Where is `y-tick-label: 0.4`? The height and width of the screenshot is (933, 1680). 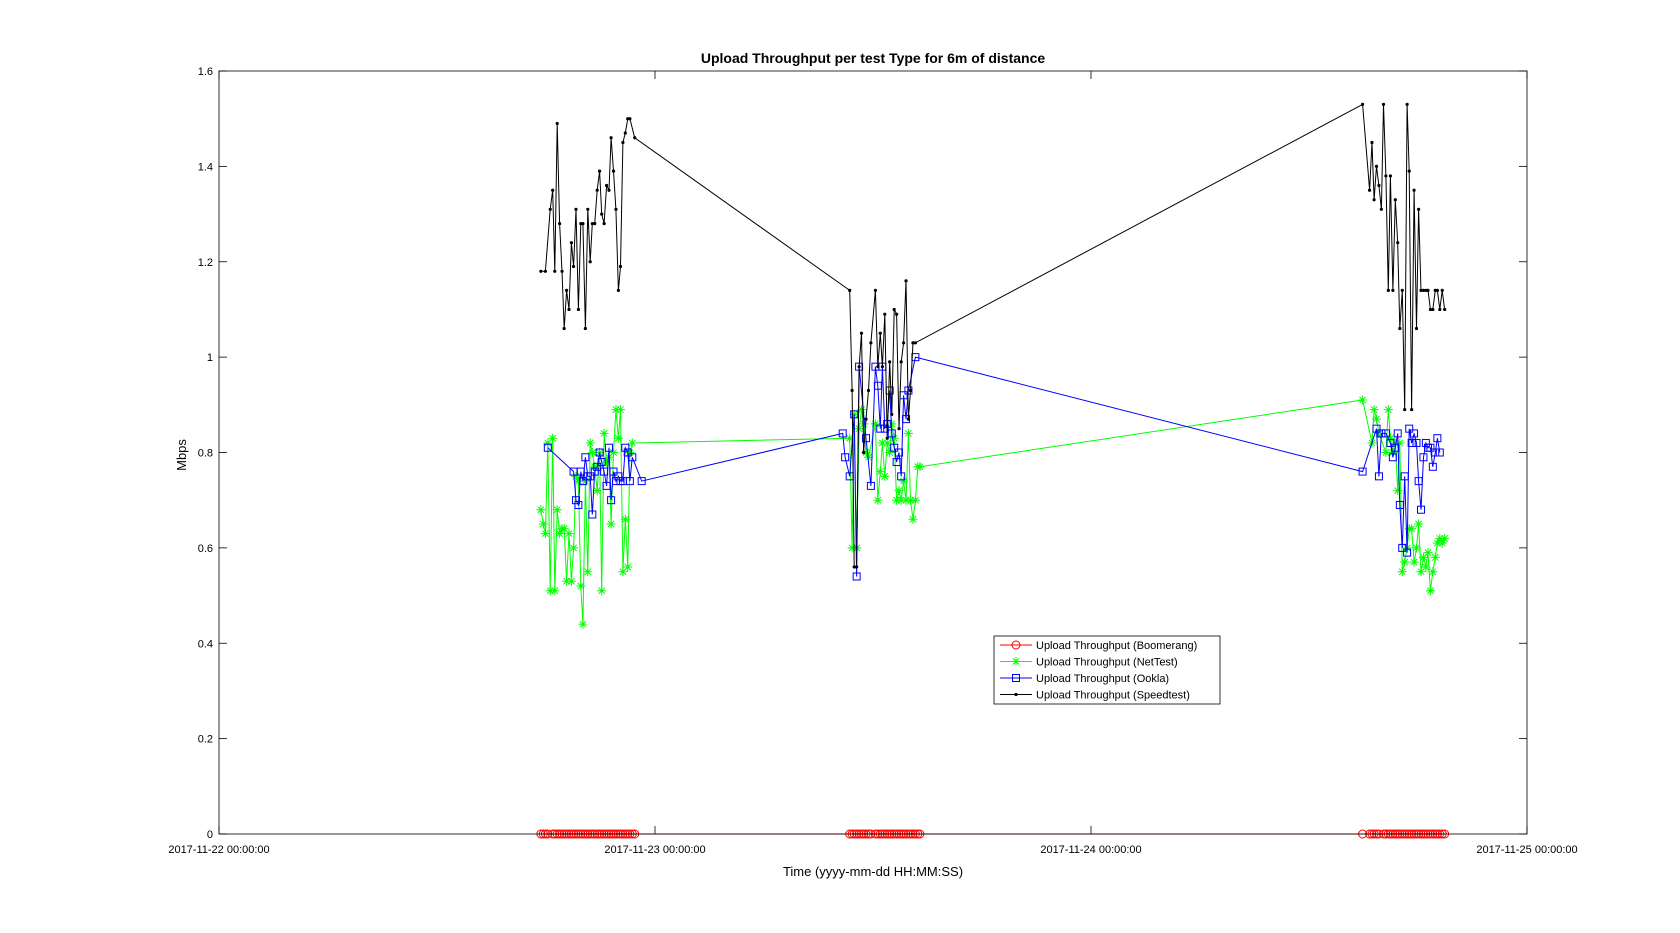 y-tick-label: 0.4 is located at coordinates (205, 644).